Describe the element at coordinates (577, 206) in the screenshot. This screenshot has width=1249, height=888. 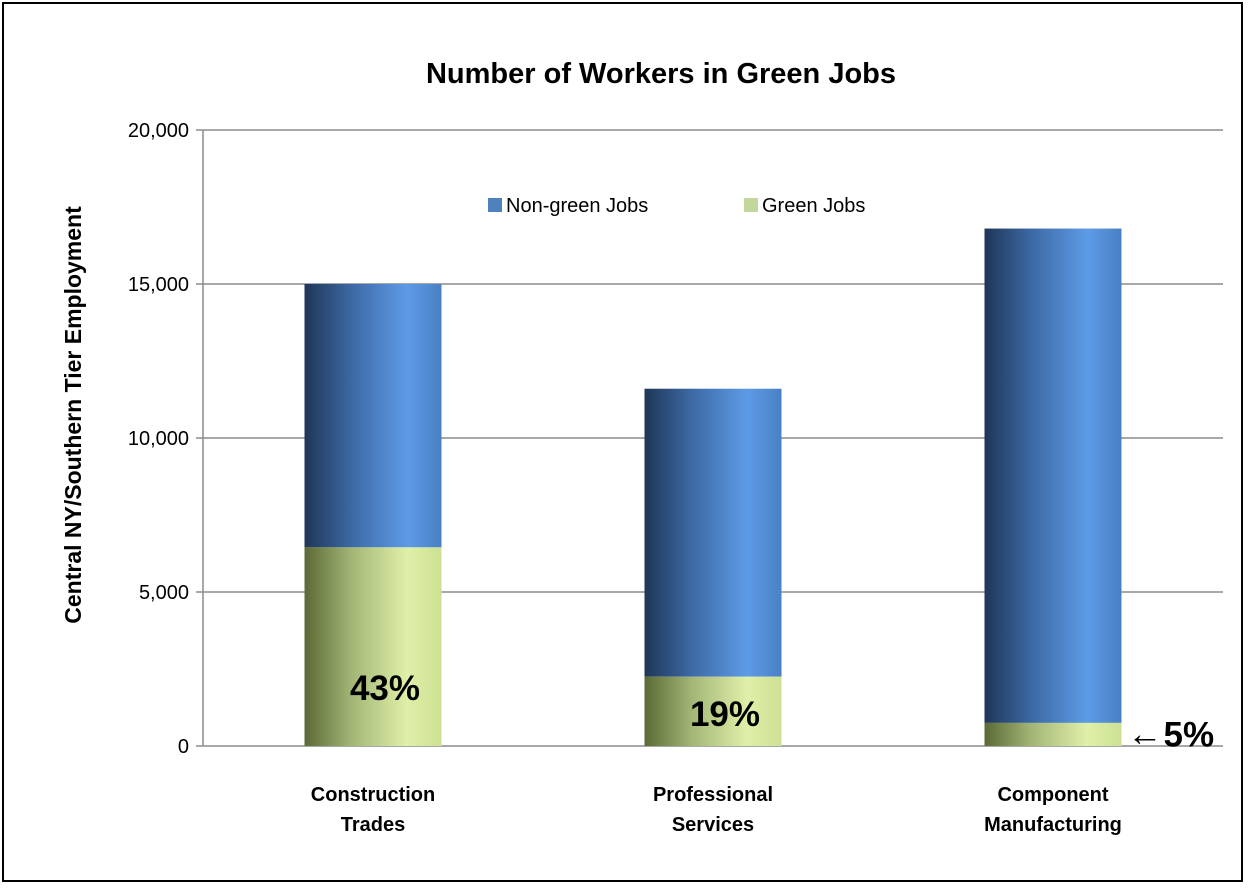
I see `legend-label-non-green: Non-green Jobs` at that location.